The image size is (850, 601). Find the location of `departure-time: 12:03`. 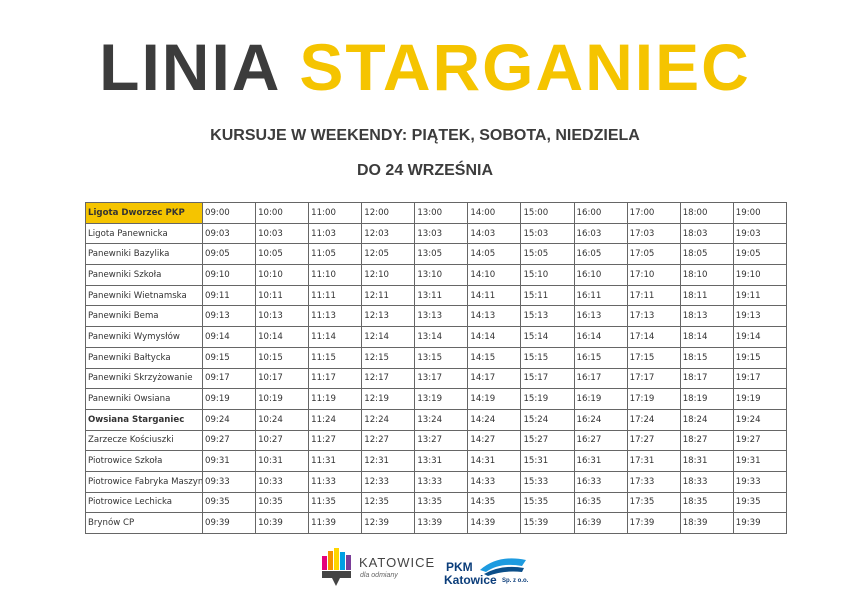

departure-time: 12:03 is located at coordinates (388, 233).